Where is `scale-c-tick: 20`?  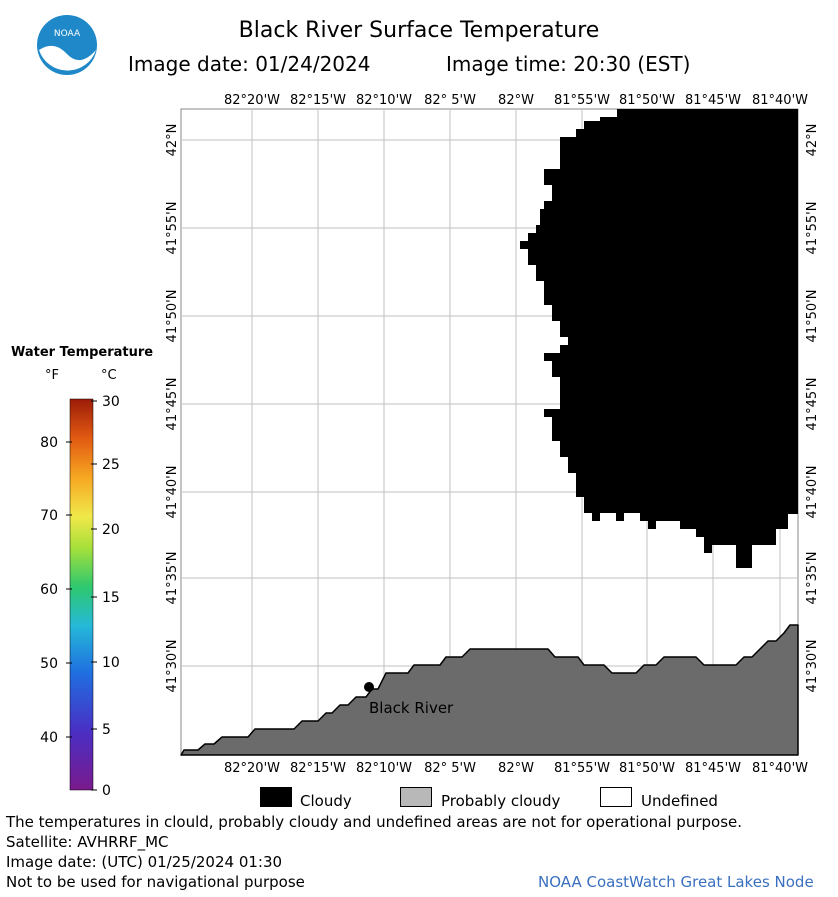 scale-c-tick: 20 is located at coordinates (111, 530).